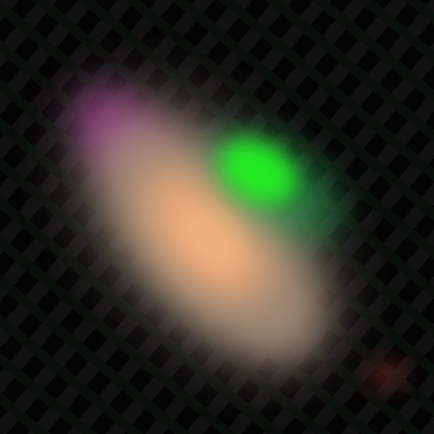 The height and width of the screenshot is (434, 434). I want to click on green-blob, so click(258, 172).